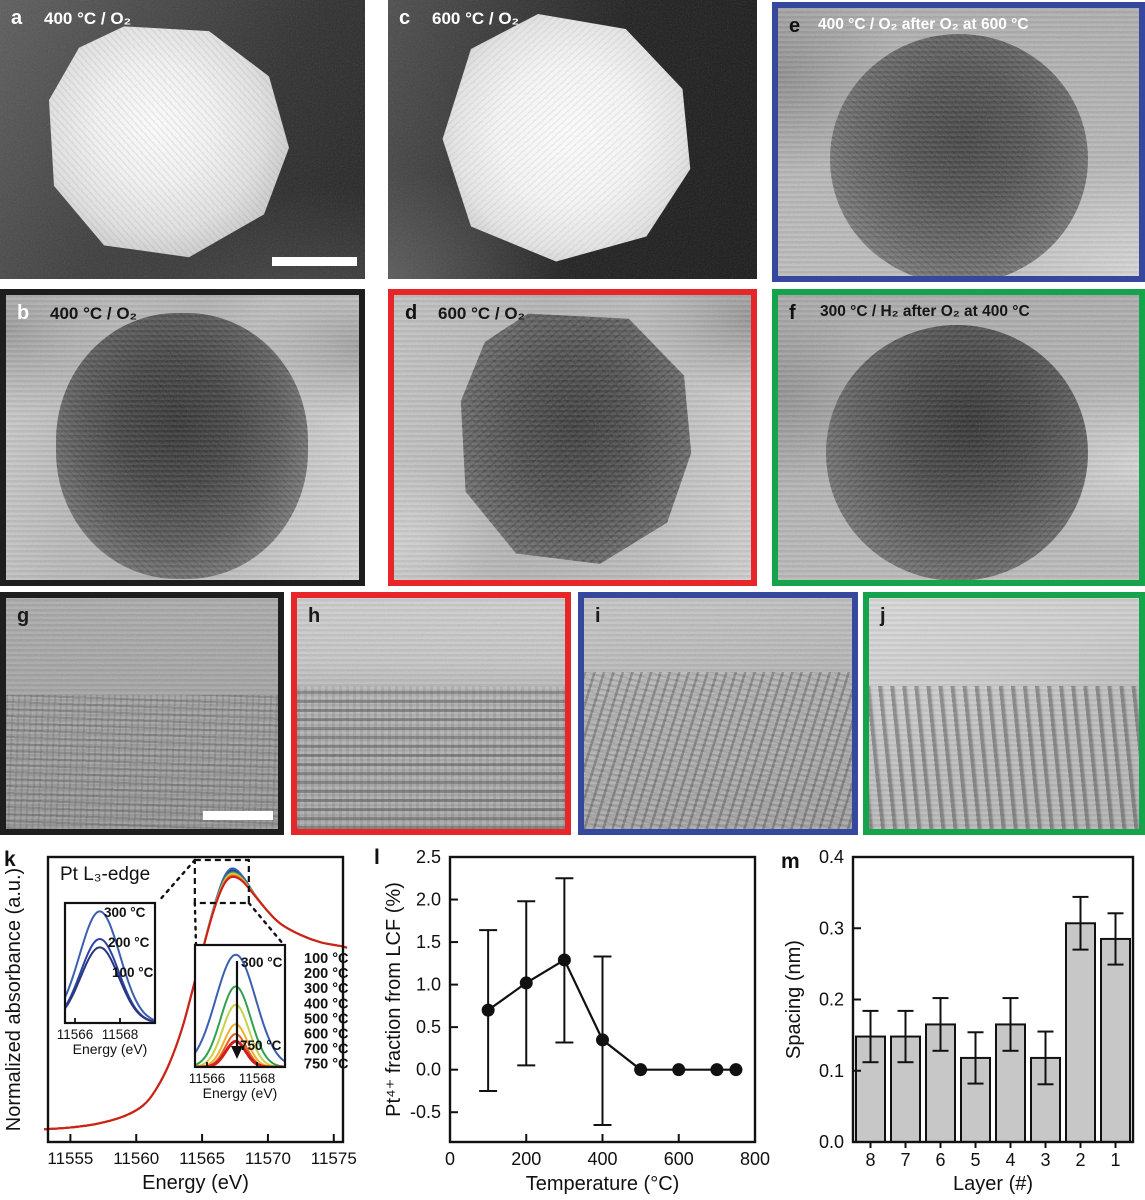 Image resolution: width=1145 pixels, height=1200 pixels. I want to click on legend-entry: 100 °C, so click(326, 959).